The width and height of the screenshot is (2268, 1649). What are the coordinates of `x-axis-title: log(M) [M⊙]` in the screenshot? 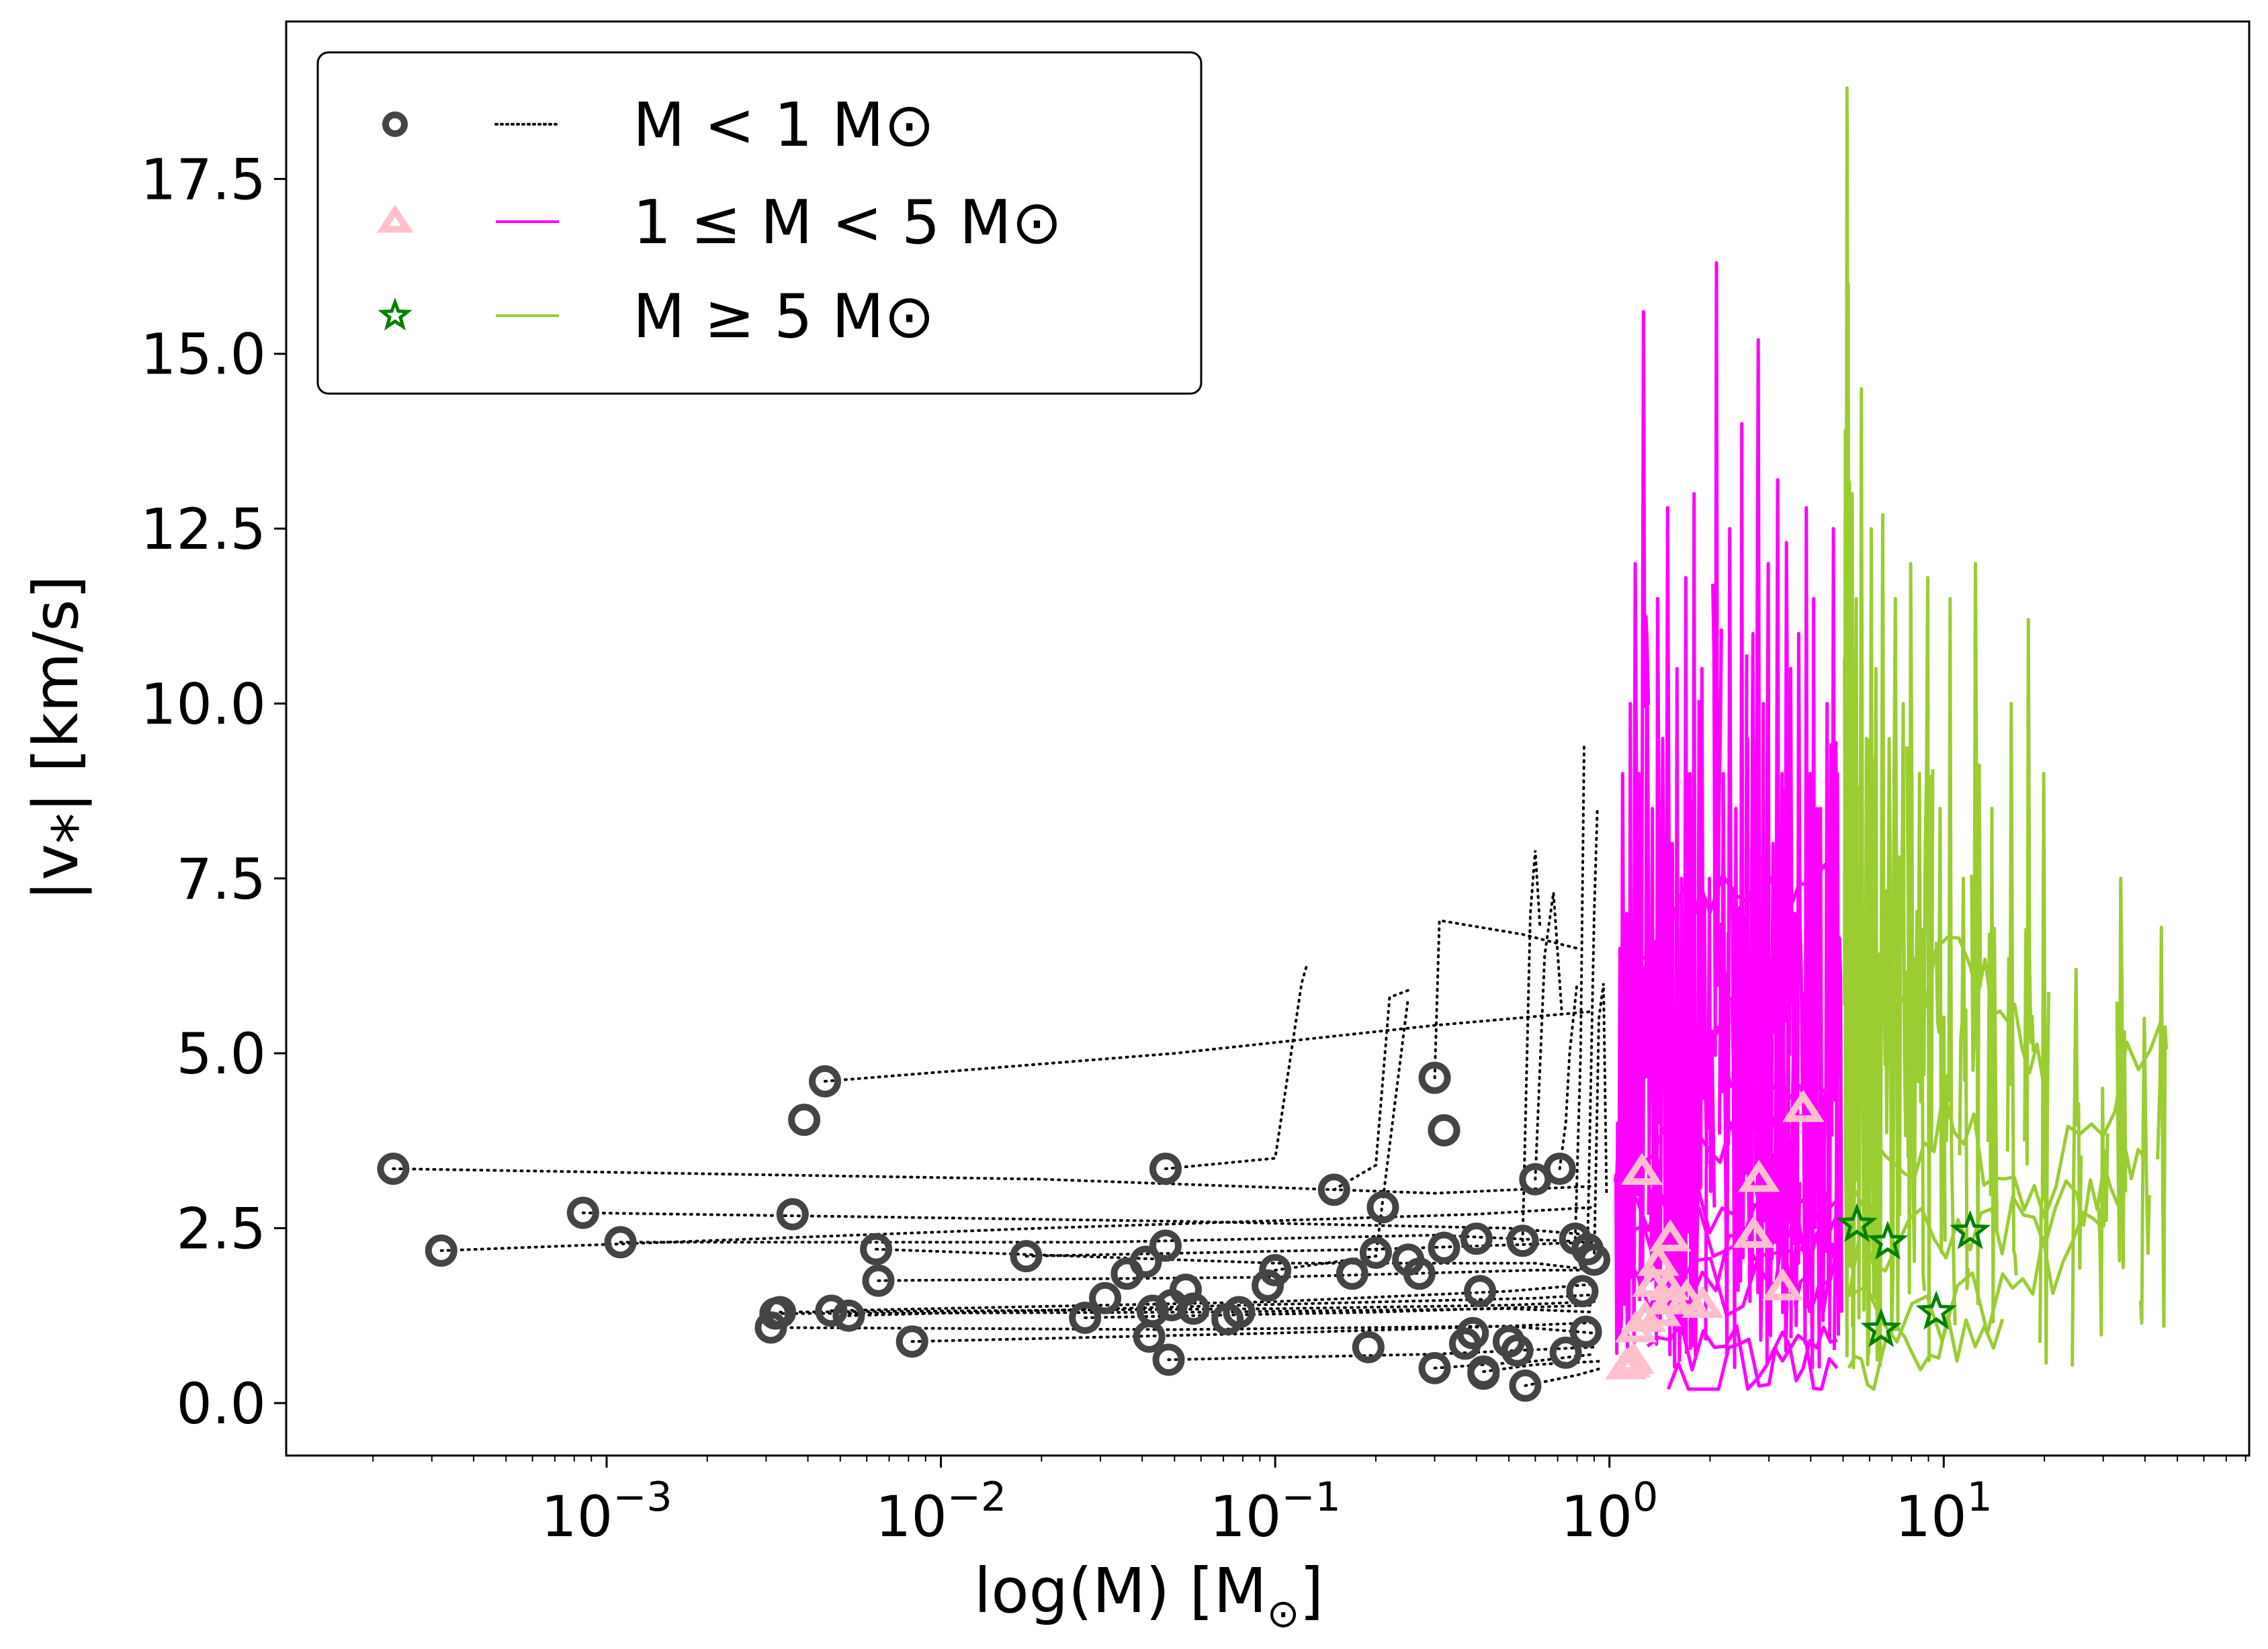 It's located at (1148, 1595).